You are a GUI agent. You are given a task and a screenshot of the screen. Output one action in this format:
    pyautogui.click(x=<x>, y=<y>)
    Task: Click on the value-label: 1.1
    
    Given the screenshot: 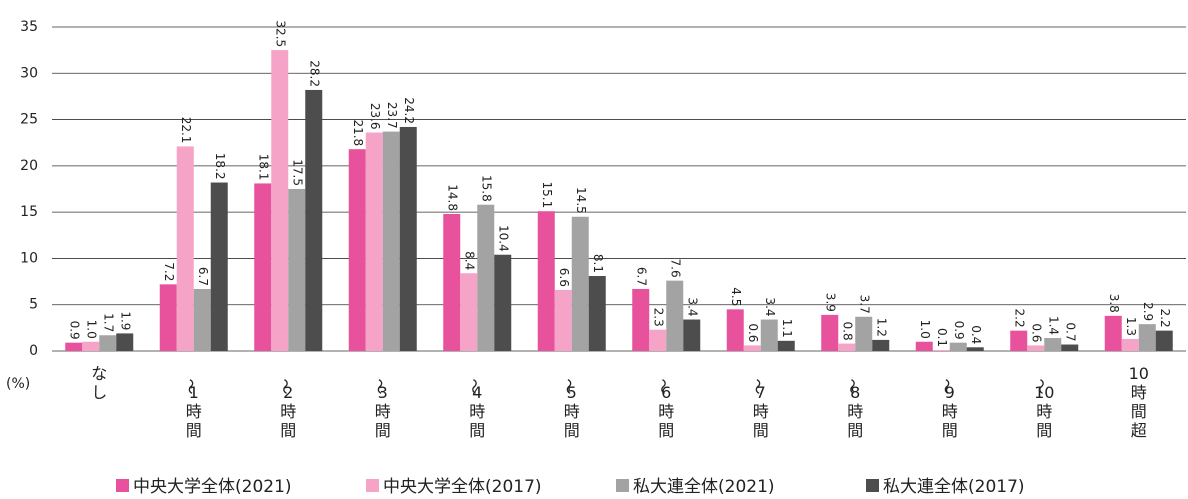 What is the action you would take?
    pyautogui.click(x=787, y=328)
    